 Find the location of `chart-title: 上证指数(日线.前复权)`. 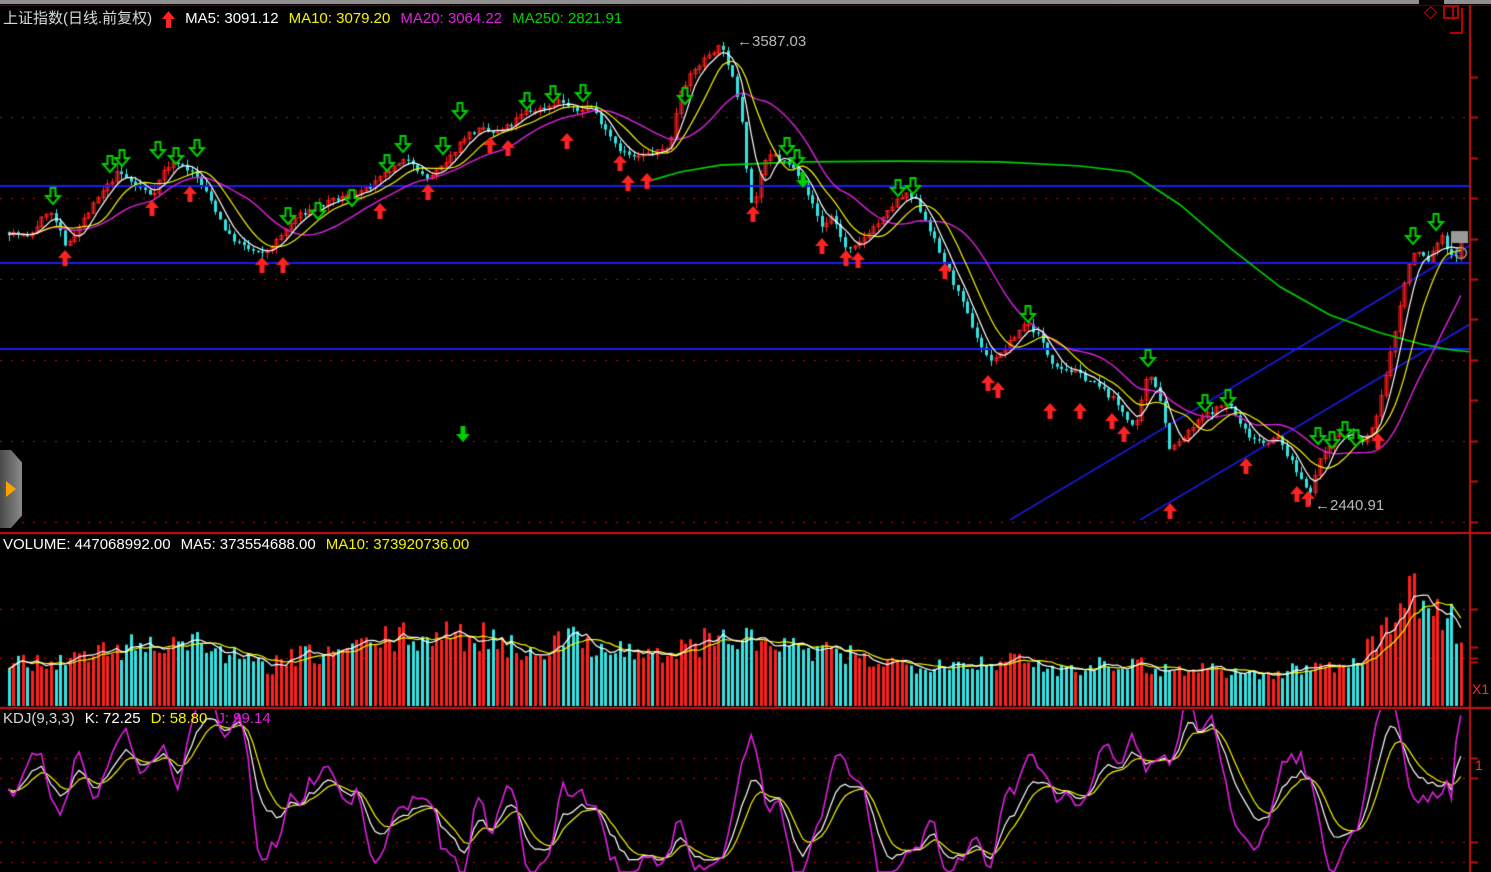

chart-title: 上证指数(日线.前复权) is located at coordinates (78, 18).